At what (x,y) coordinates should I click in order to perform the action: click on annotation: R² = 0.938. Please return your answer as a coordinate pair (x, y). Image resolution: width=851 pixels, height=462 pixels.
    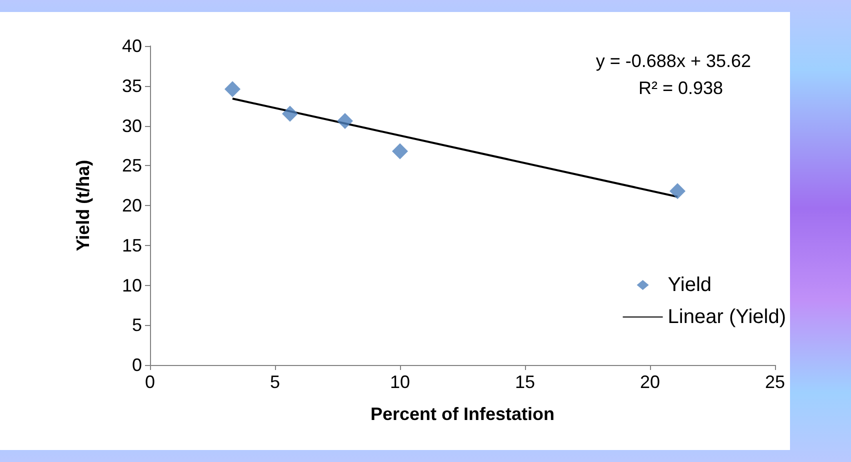
    Looking at the image, I should click on (681, 88).